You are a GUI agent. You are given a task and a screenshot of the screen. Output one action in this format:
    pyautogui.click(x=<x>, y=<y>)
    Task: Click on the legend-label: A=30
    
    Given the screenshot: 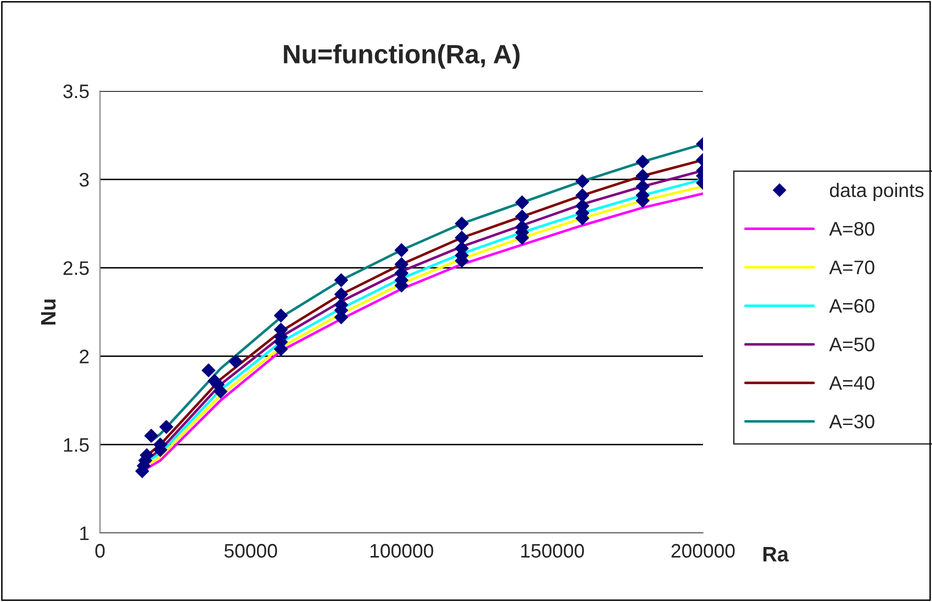 What is the action you would take?
    pyautogui.click(x=851, y=421)
    